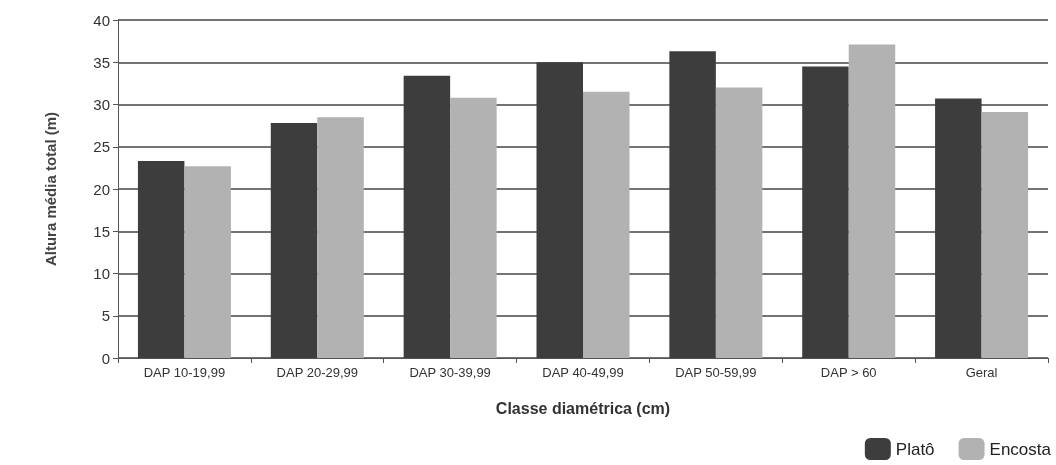 This screenshot has width=1056, height=465. Describe the element at coordinates (716, 372) in the screenshot. I see `x-tick-label: DAP 50-59,99` at that location.